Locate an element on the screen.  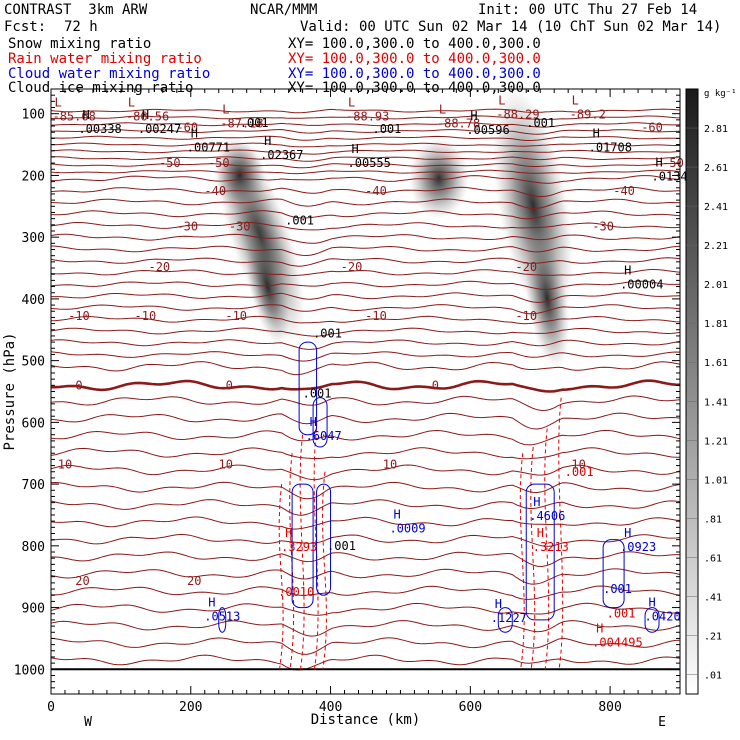
high-value: .0513 is located at coordinates (222, 617).